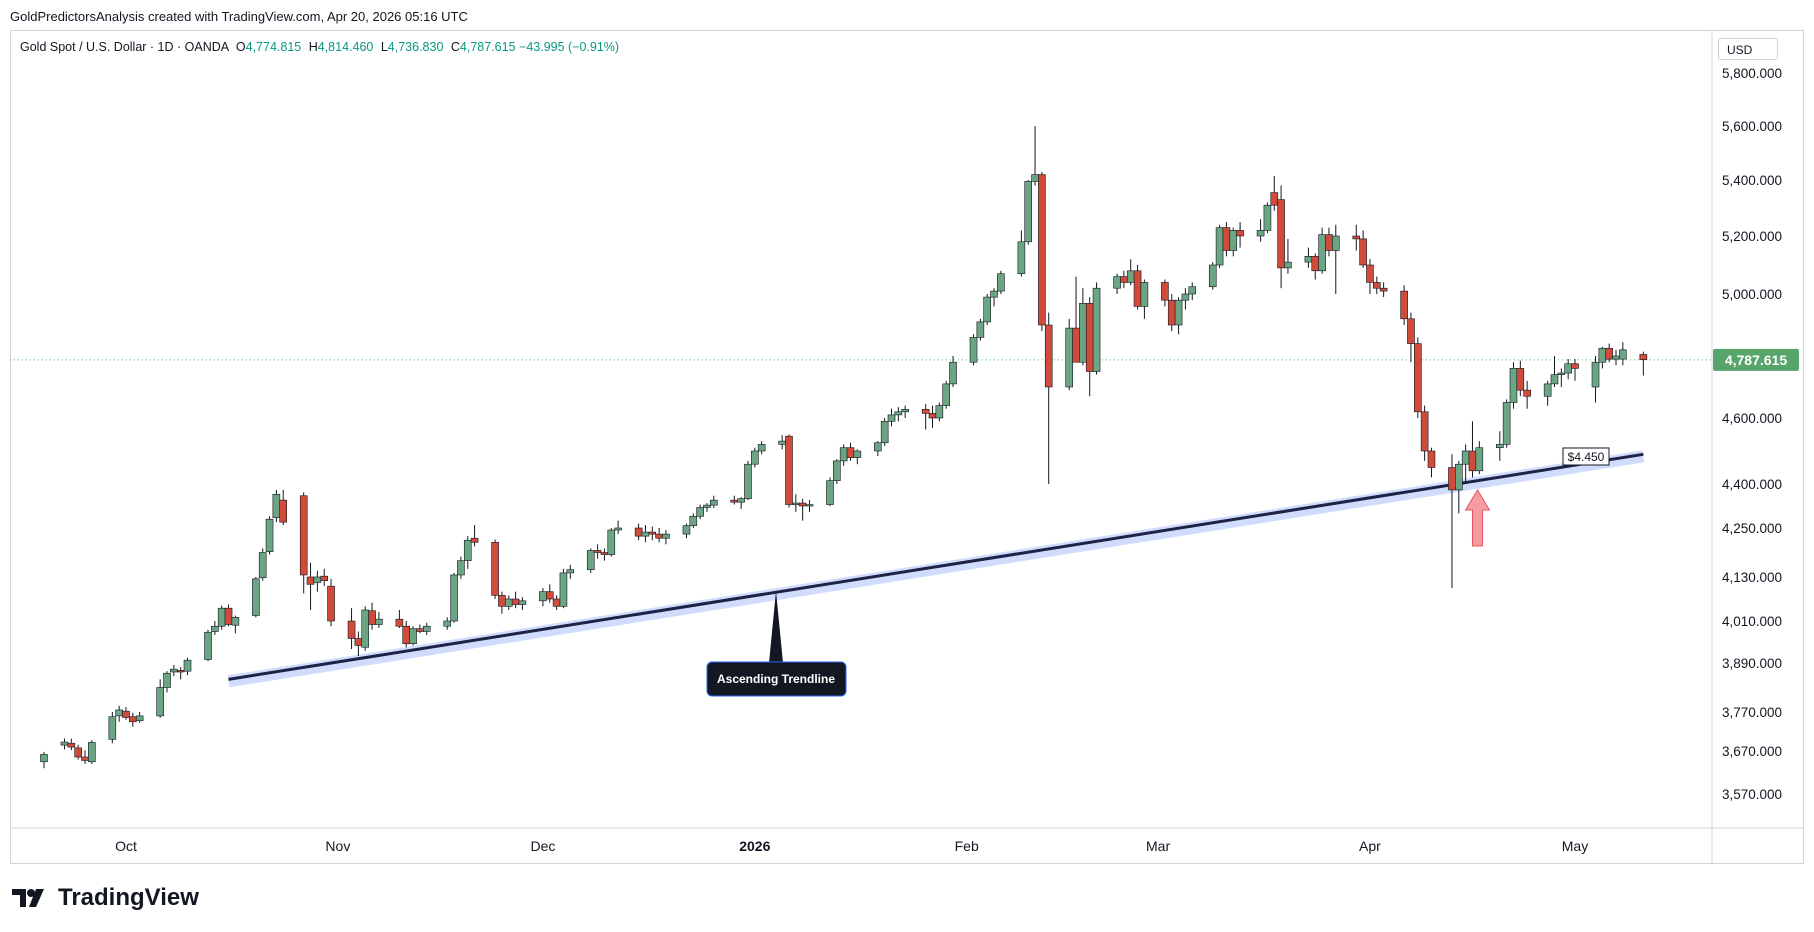  I want to click on callout-box, so click(776, 679).